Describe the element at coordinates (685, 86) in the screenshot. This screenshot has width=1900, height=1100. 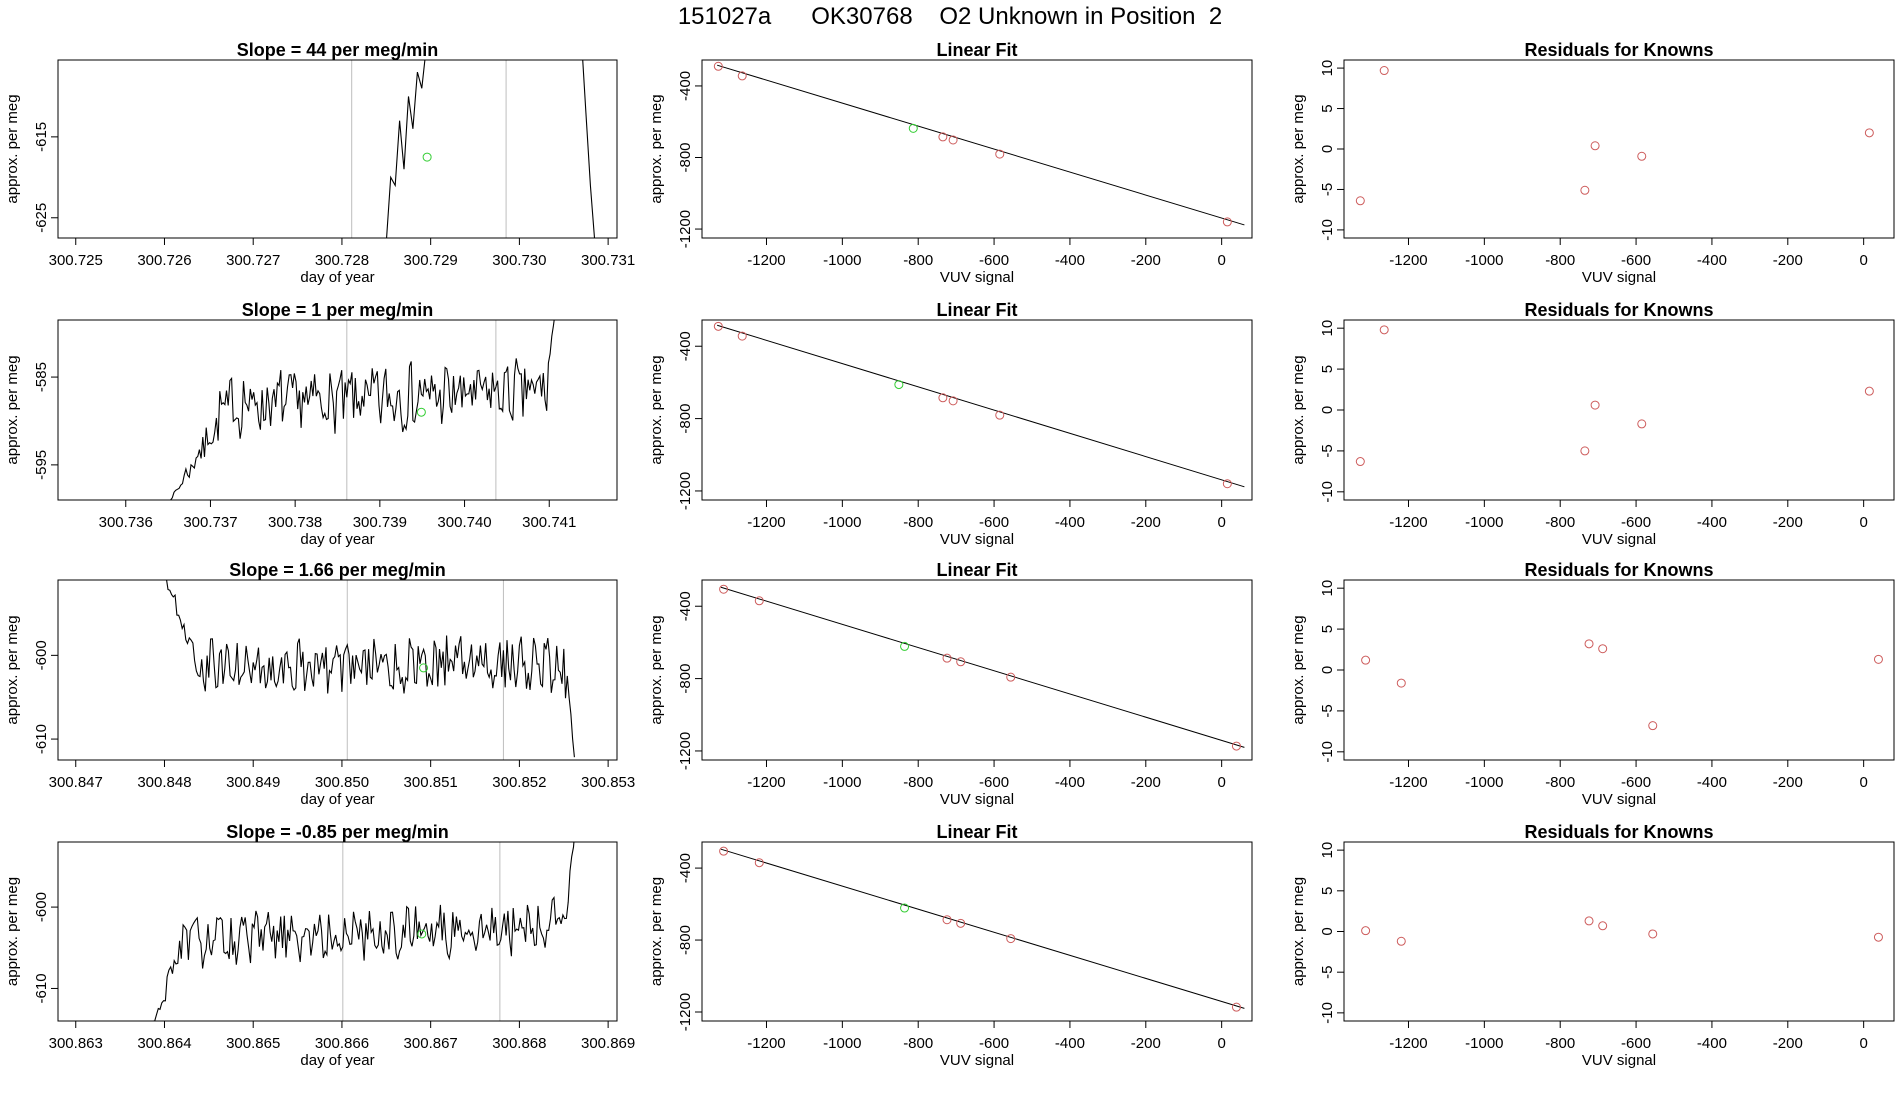
I see `y-tick-label: -400` at that location.